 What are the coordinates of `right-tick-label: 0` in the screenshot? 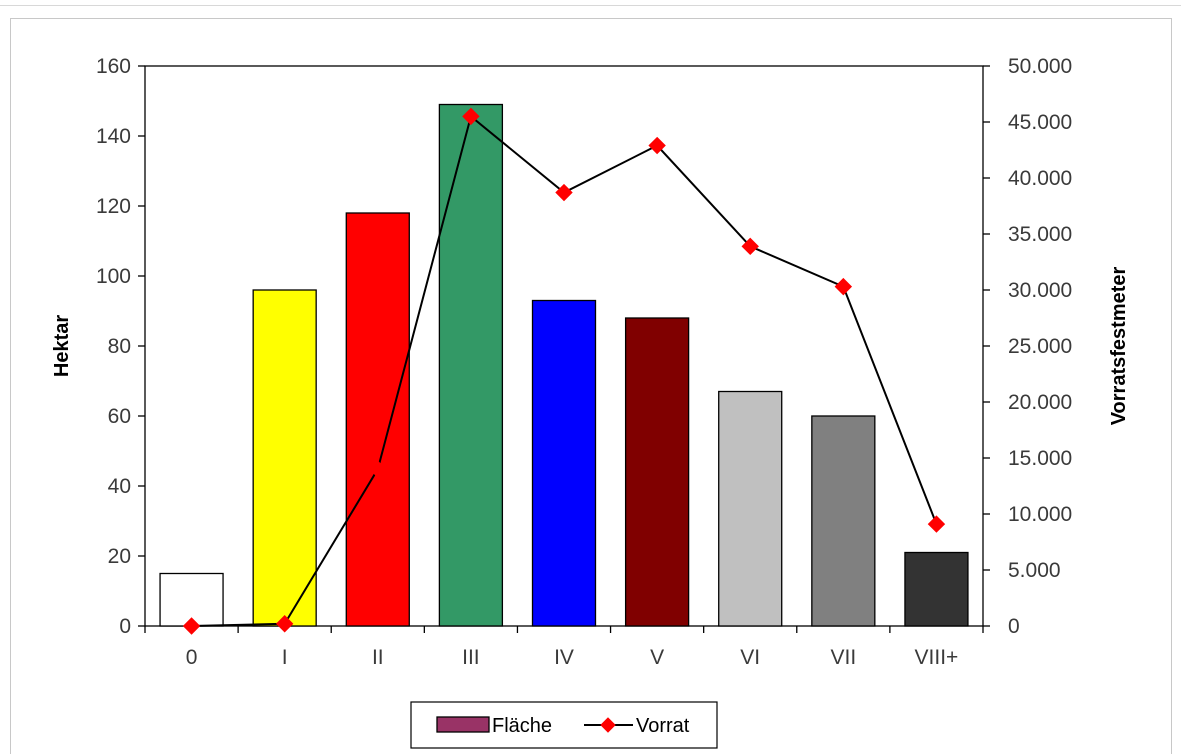 It's located at (1014, 626).